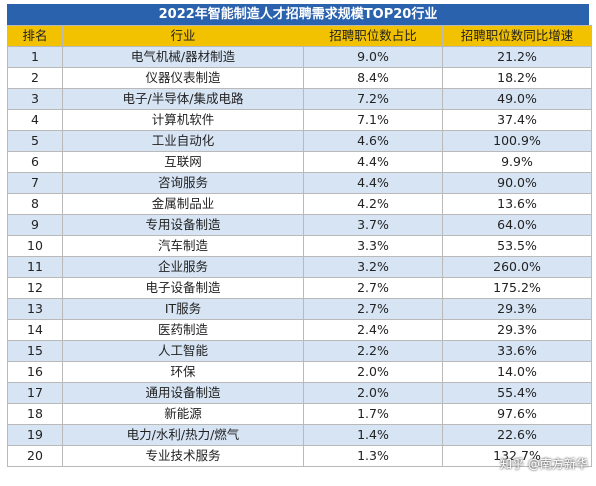 The width and height of the screenshot is (596, 486). What do you see at coordinates (183, 393) in the screenshot?
I see `cell-industry: 通用设备制造` at bounding box center [183, 393].